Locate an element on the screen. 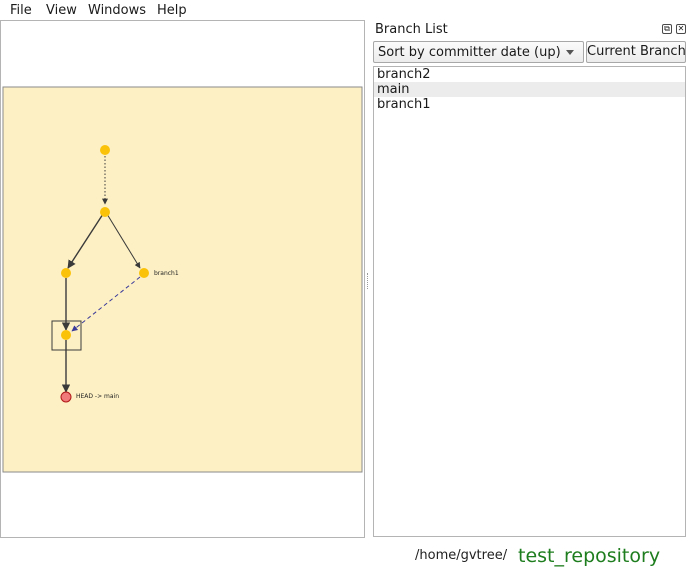 This screenshot has height=574, width=688. selected-commit-frame is located at coordinates (66, 335).